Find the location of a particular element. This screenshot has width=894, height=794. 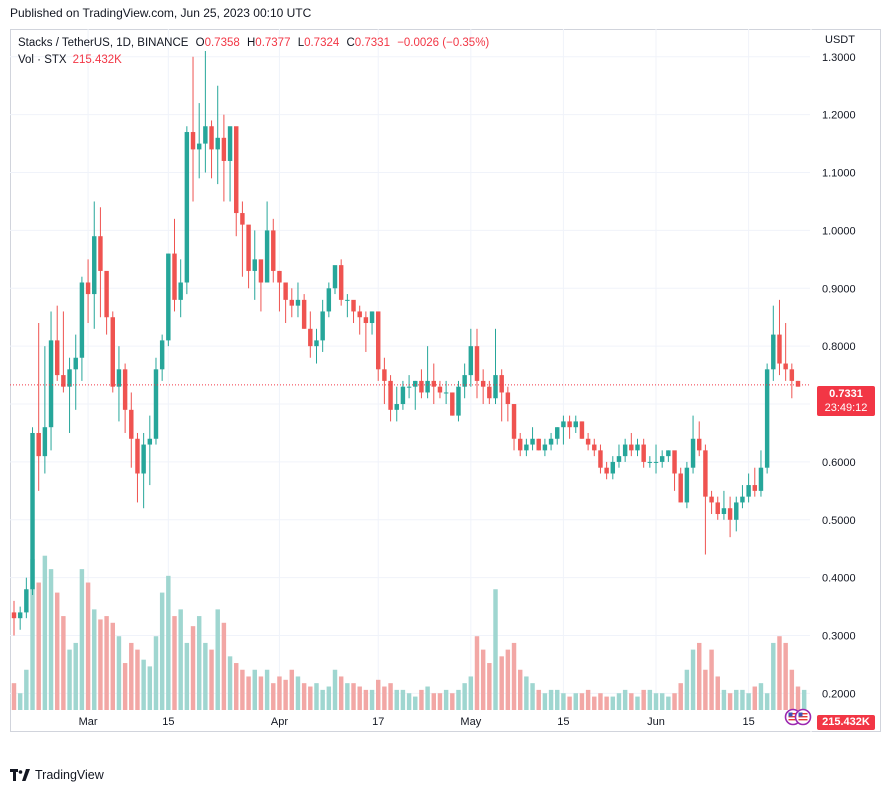

price-tick-label: 1.3000 is located at coordinates (839, 58).